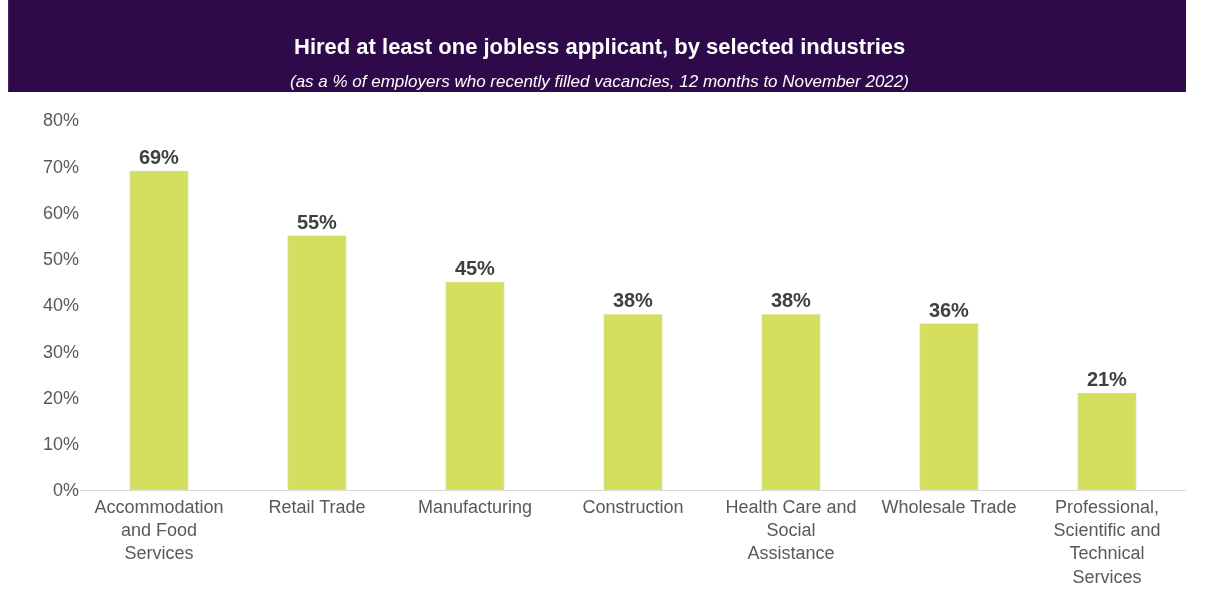 This screenshot has width=1206, height=598. Describe the element at coordinates (633, 506) in the screenshot. I see `x-tick-label: Construction` at that location.